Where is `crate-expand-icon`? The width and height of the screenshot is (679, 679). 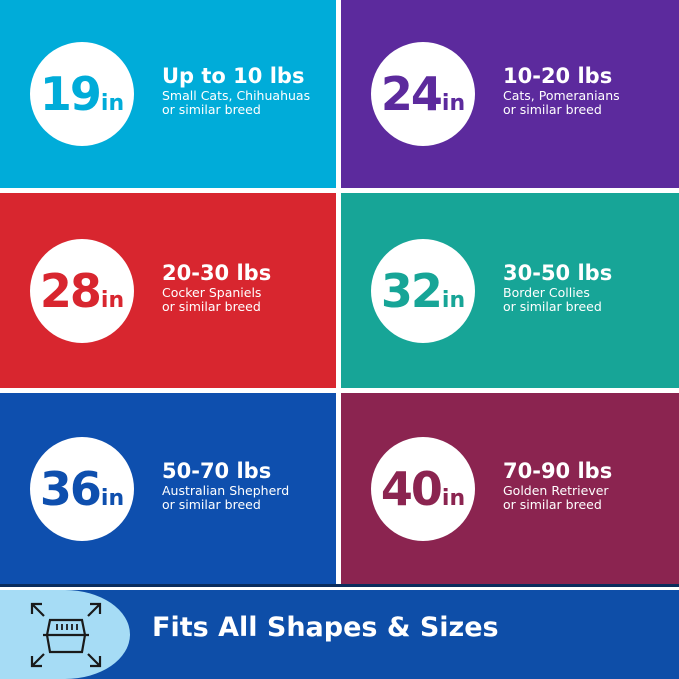 crate-expand-icon is located at coordinates (66, 635).